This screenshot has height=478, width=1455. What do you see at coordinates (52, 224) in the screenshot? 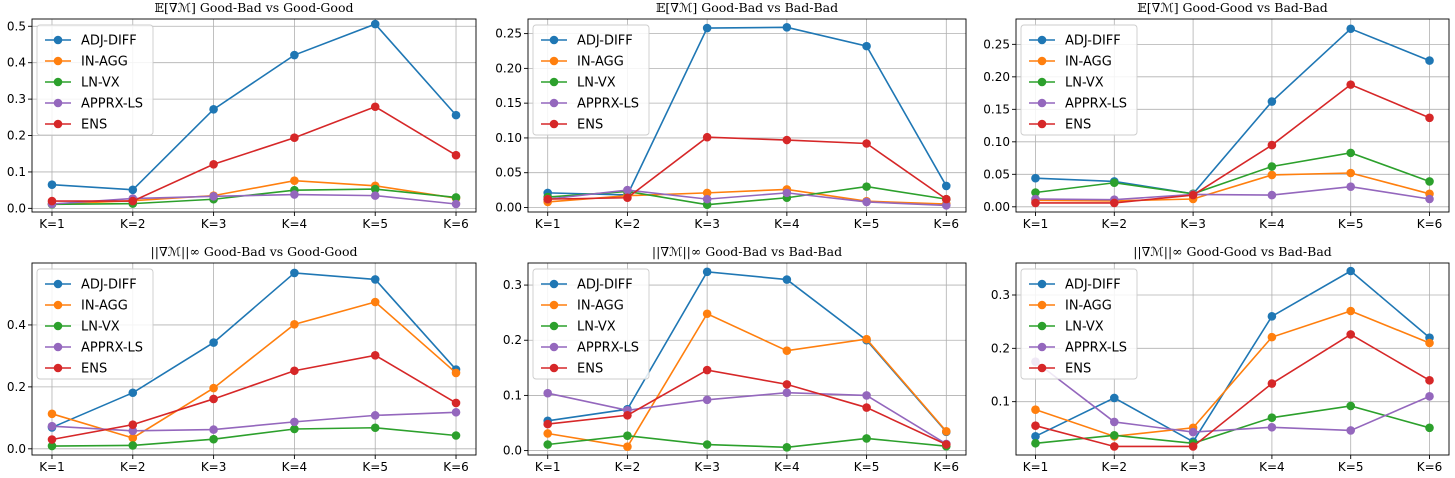
I see `x-tick-label: K=1` at bounding box center [52, 224].